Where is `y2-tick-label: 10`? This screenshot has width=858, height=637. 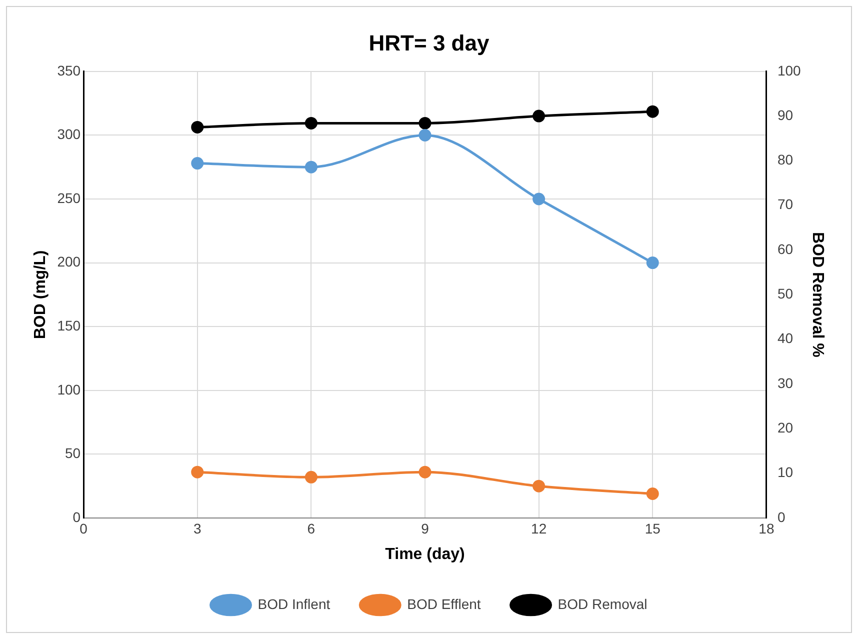 y2-tick-label: 10 is located at coordinates (785, 472).